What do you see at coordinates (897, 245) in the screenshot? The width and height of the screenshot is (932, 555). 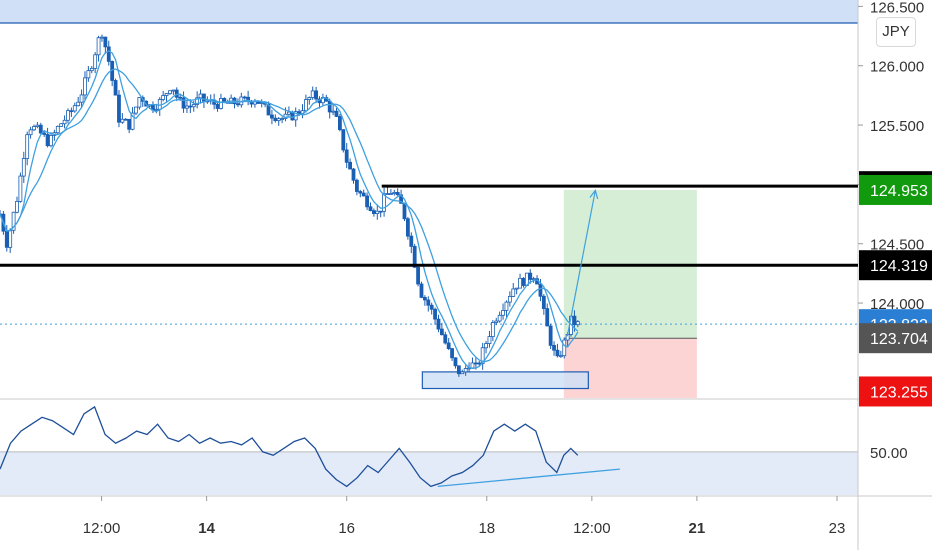 I see `y-axis-tick-label: 124.500` at bounding box center [897, 245].